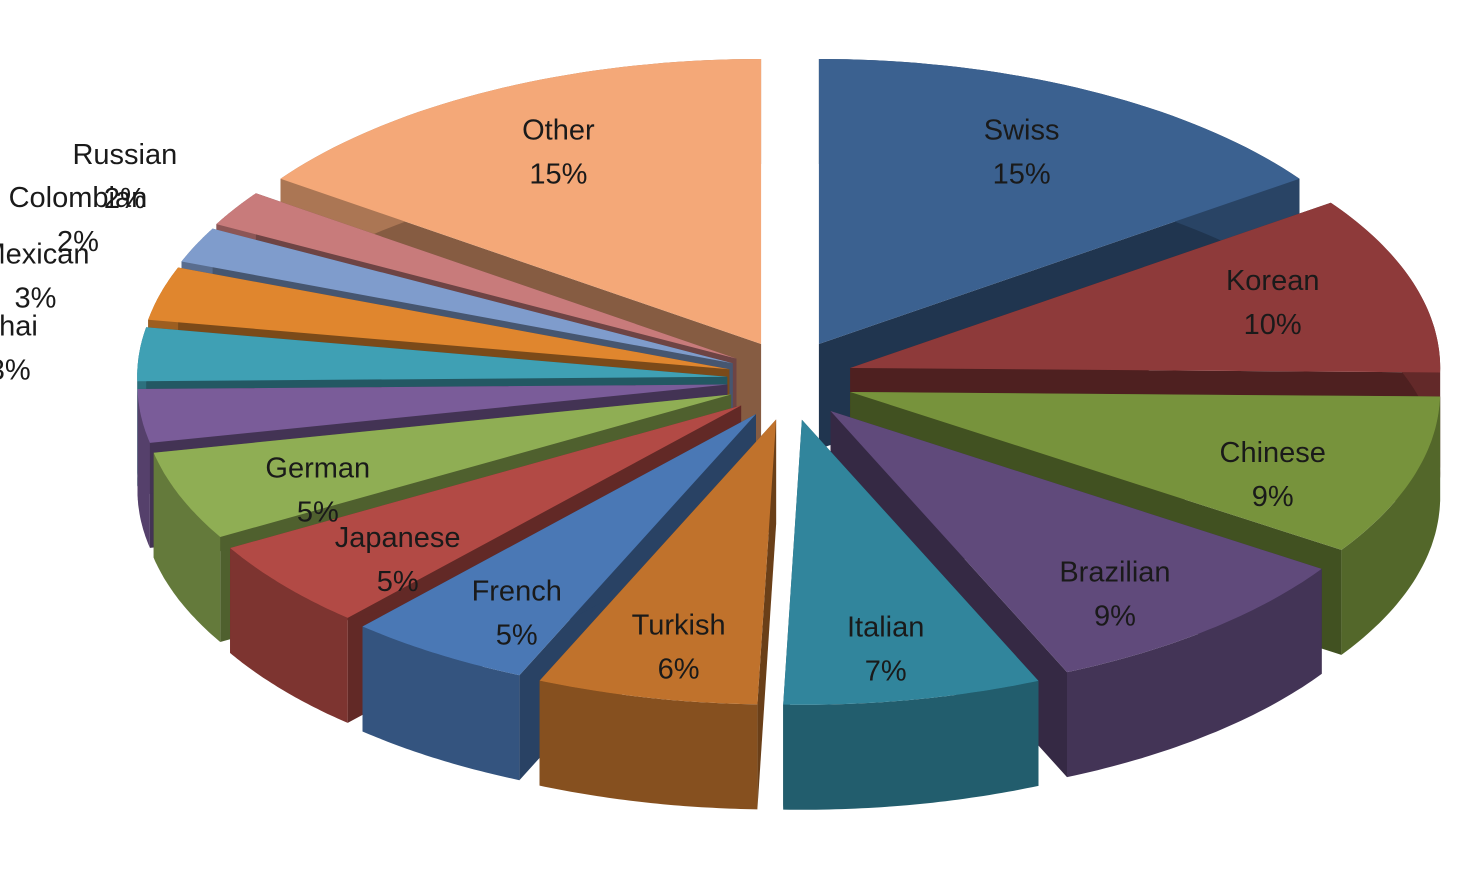  Describe the element at coordinates (679, 626) in the screenshot. I see `category-label: Turkish` at that location.